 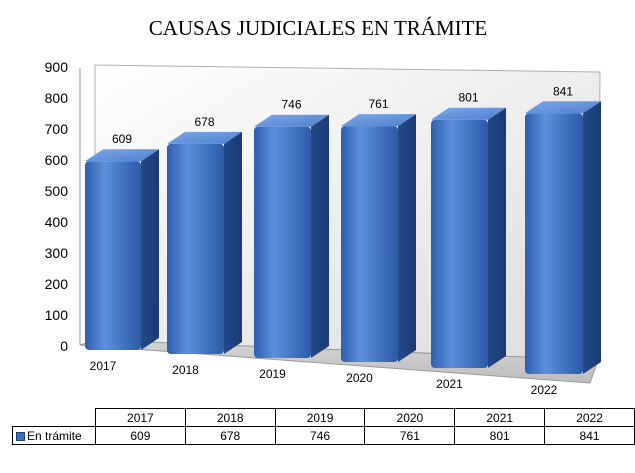 I want to click on y-tick-label: 500, so click(x=57, y=191).